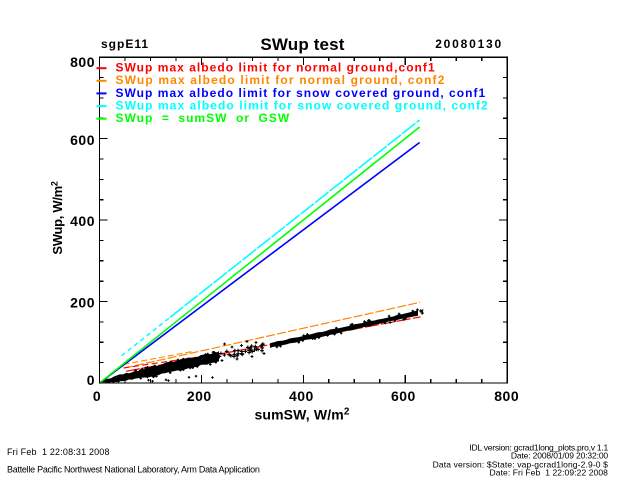  Describe the element at coordinates (203, 118) in the screenshot. I see `svg-text: SWup = sumSW or GSW` at that location.